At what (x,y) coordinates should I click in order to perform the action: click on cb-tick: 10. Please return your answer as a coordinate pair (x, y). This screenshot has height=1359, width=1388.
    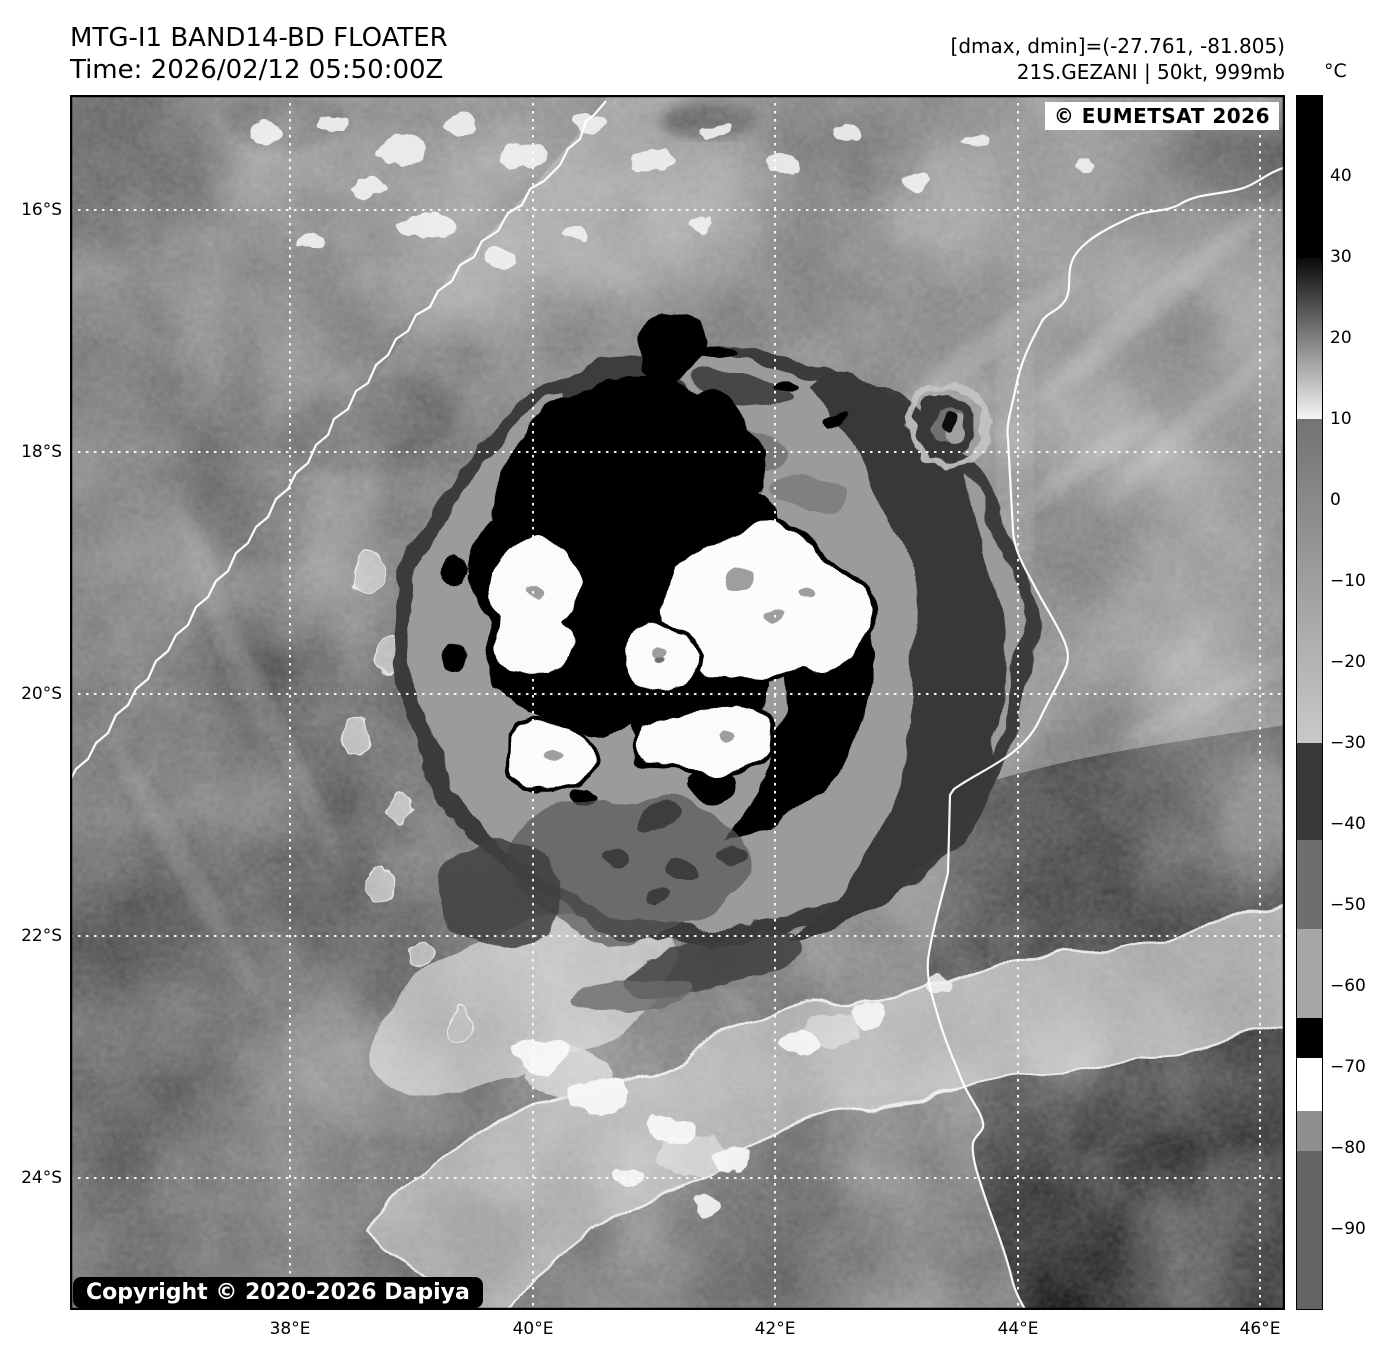
    Looking at the image, I should click on (1341, 419).